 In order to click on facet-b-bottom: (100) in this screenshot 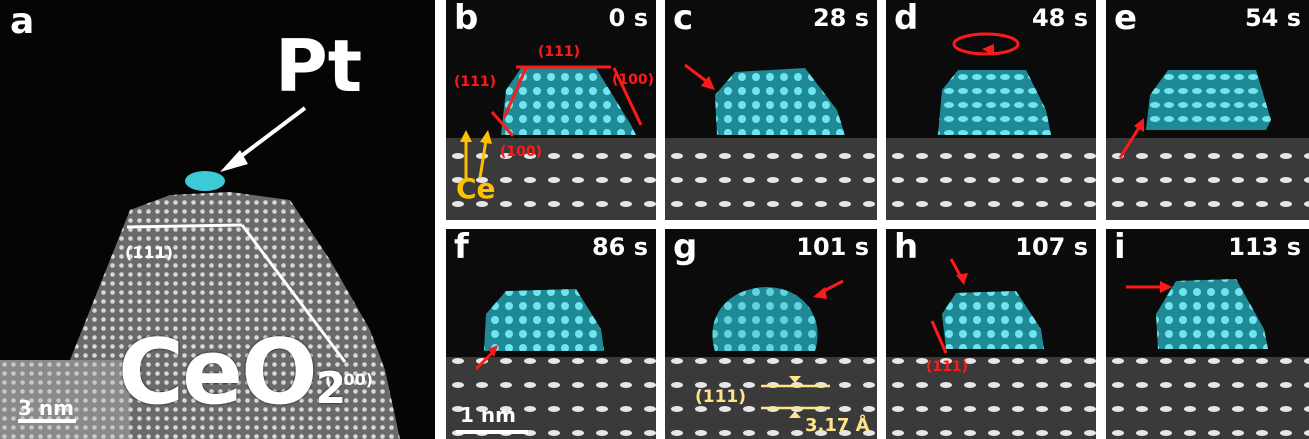, I will do `click(521, 152)`.